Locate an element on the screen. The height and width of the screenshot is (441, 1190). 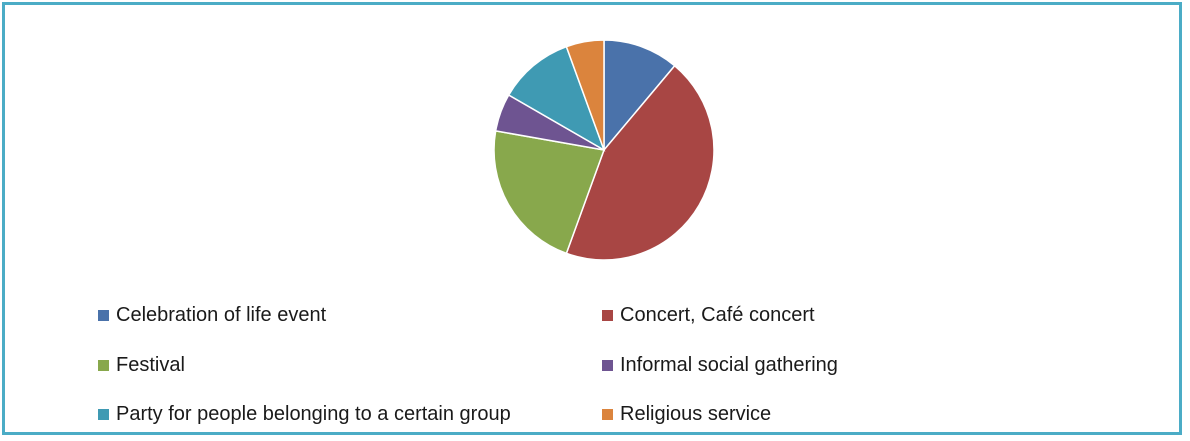
legend-label: Informal social gathering is located at coordinates (729, 365).